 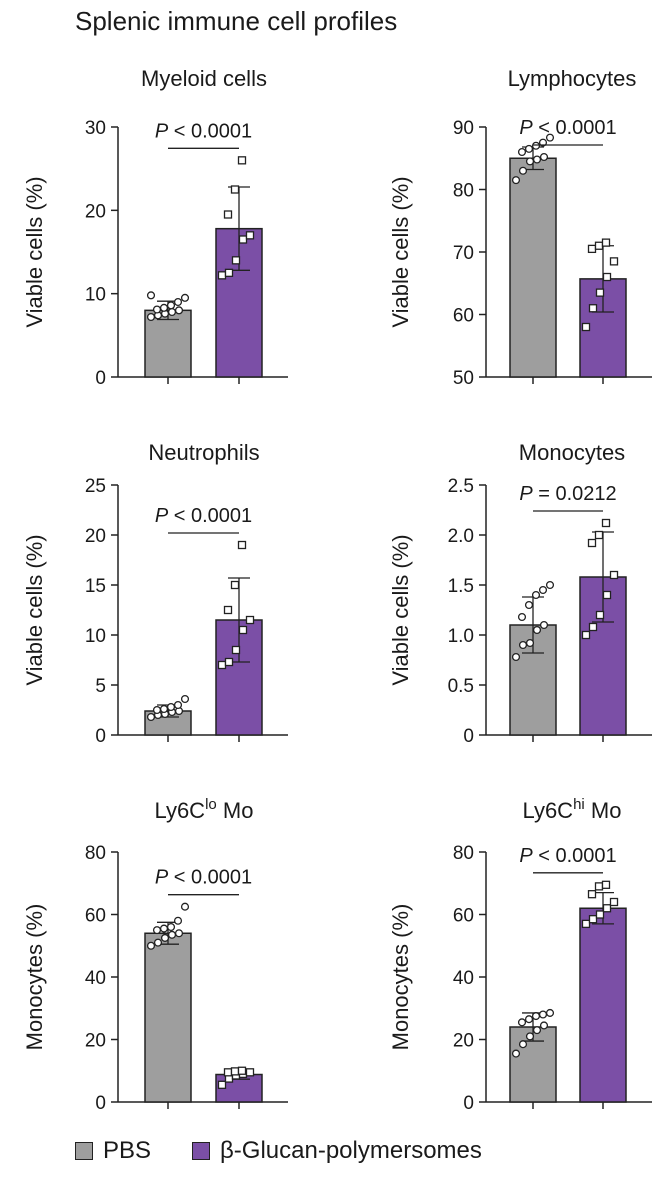 I want to click on legend-label-glucan: β-Glucan-polymersomes, so click(x=351, y=1150).